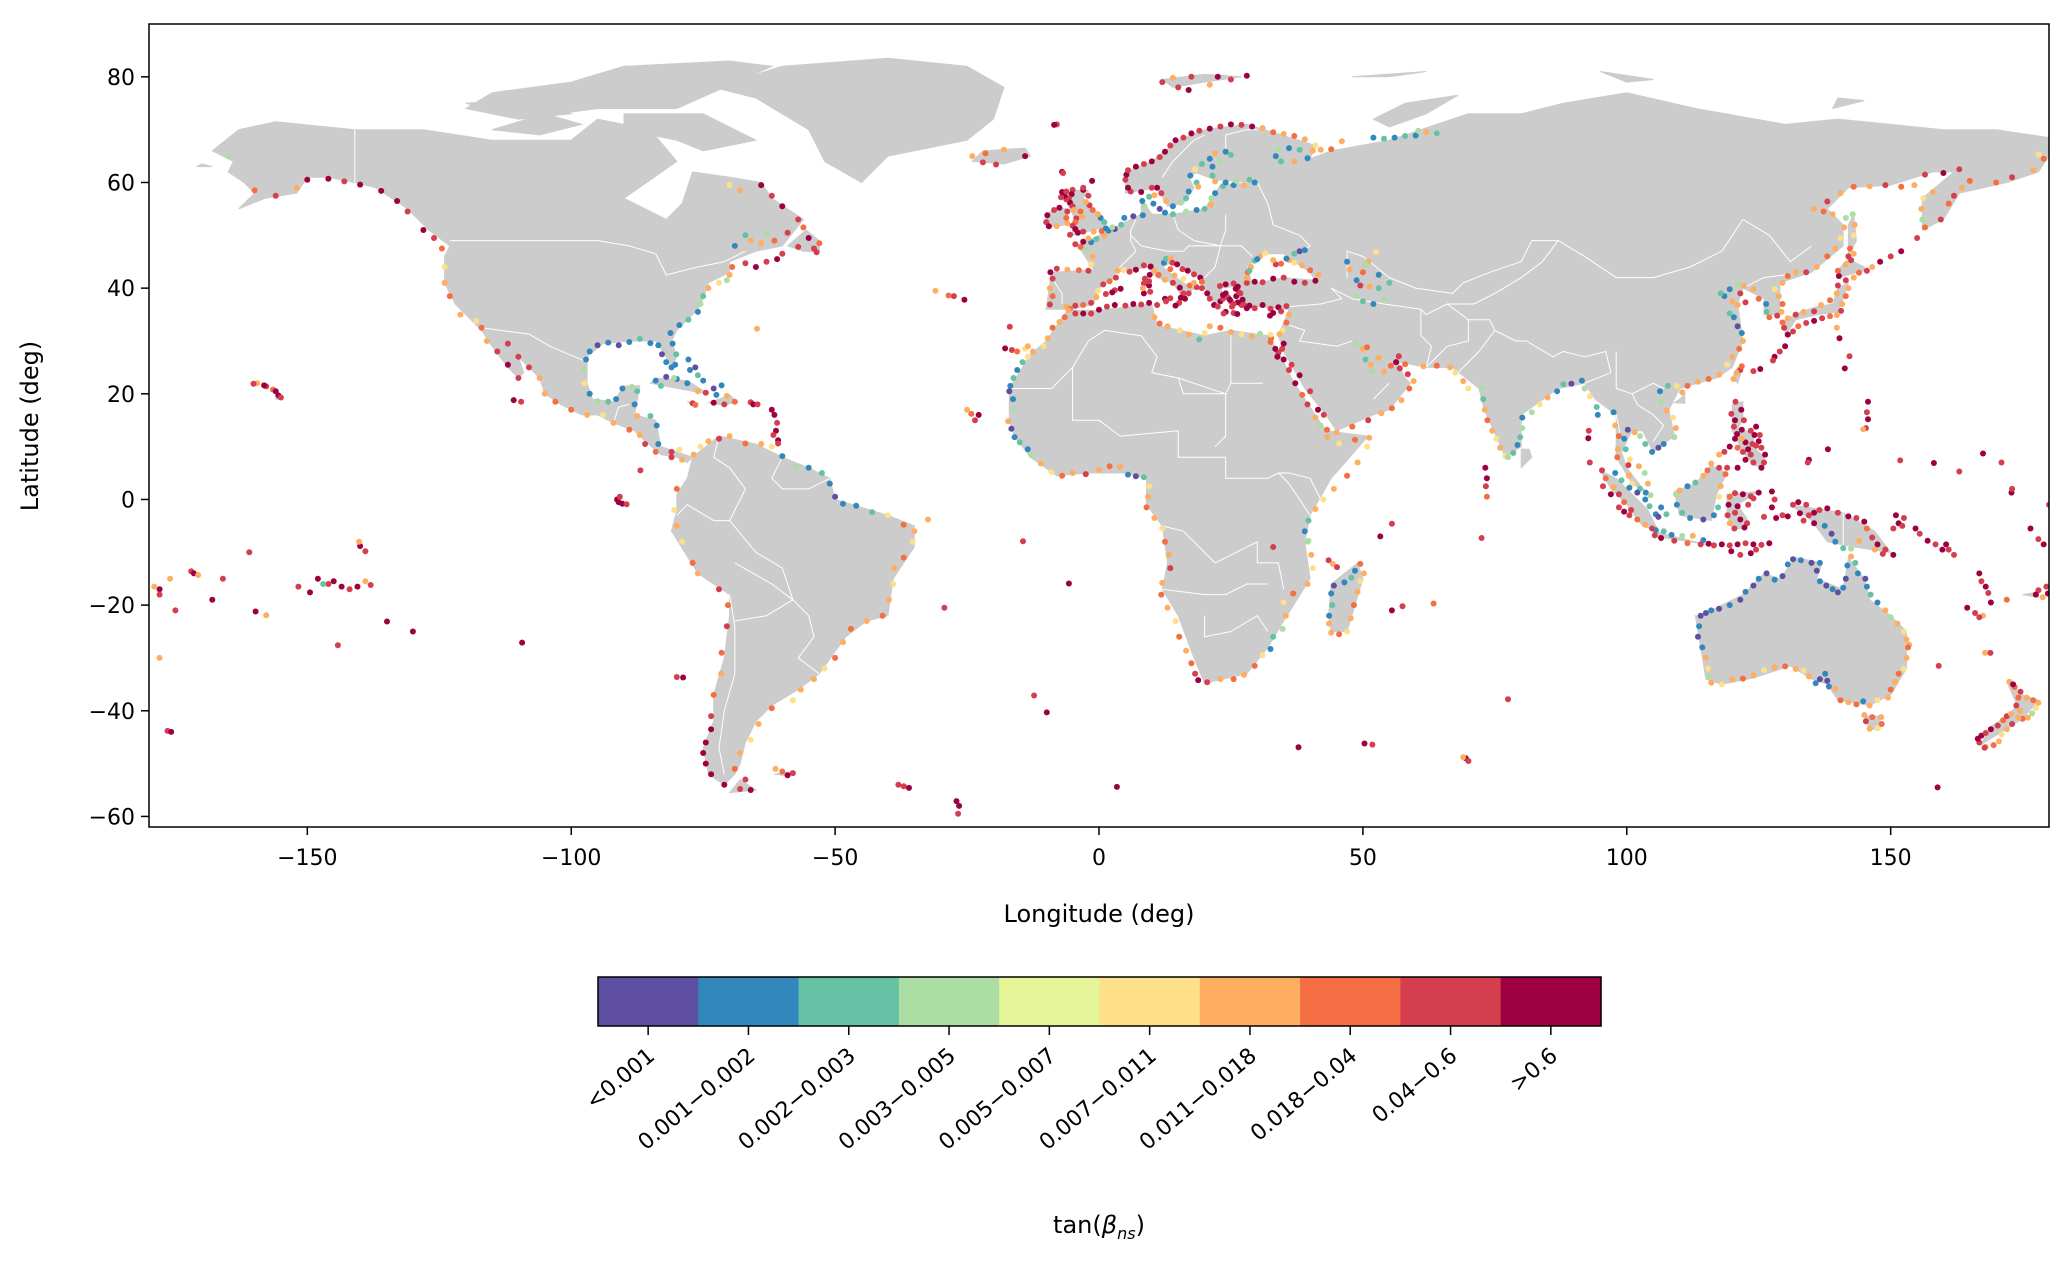 This screenshot has width=2068, height=1264. I want to click on x-tick-label: −150, so click(307, 858).